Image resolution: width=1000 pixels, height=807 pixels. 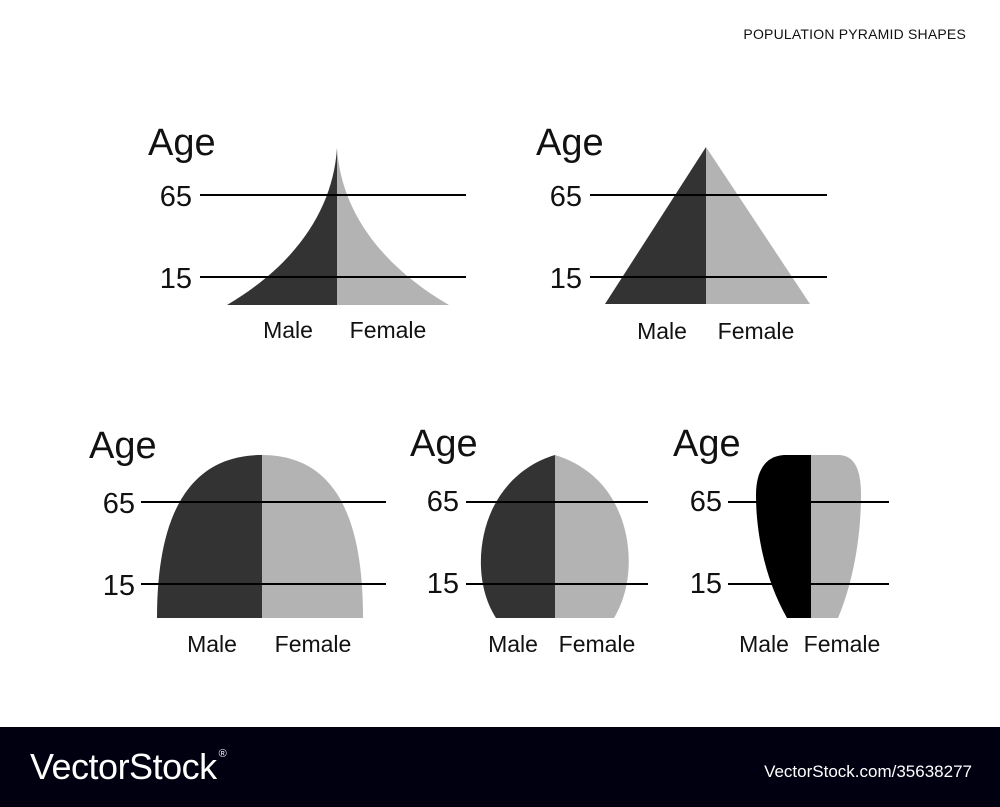 What do you see at coordinates (854, 34) in the screenshot?
I see `page-title: POPULATION PYRAMID SHAPES` at bounding box center [854, 34].